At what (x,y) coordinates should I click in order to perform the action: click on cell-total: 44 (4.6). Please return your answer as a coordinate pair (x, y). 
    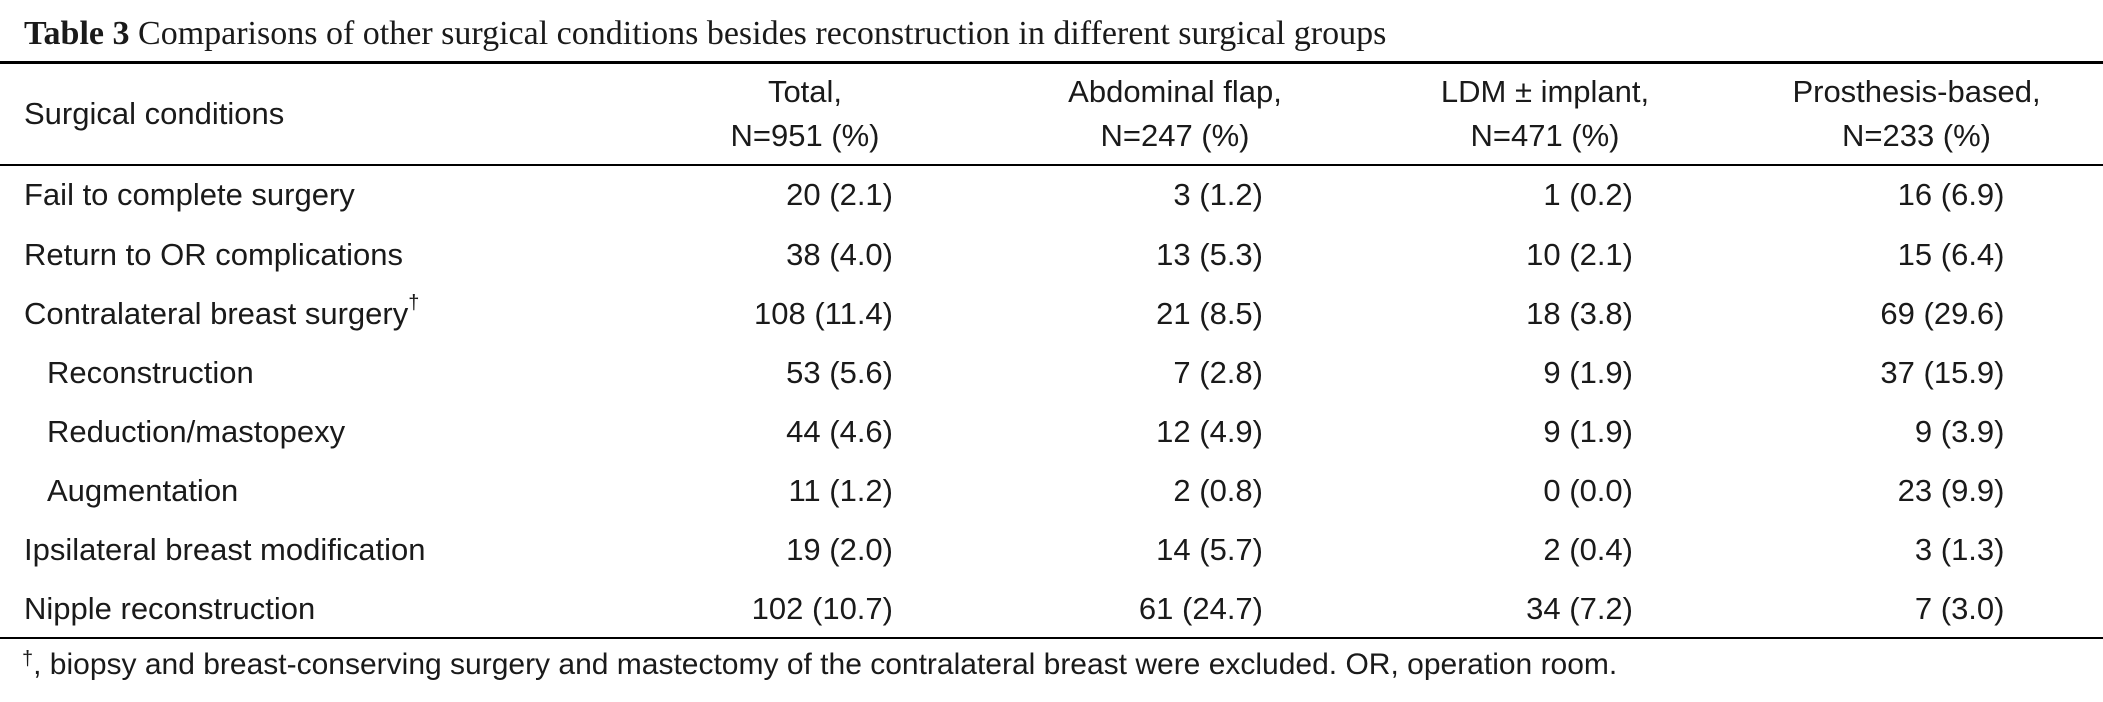
    Looking at the image, I should click on (805, 431).